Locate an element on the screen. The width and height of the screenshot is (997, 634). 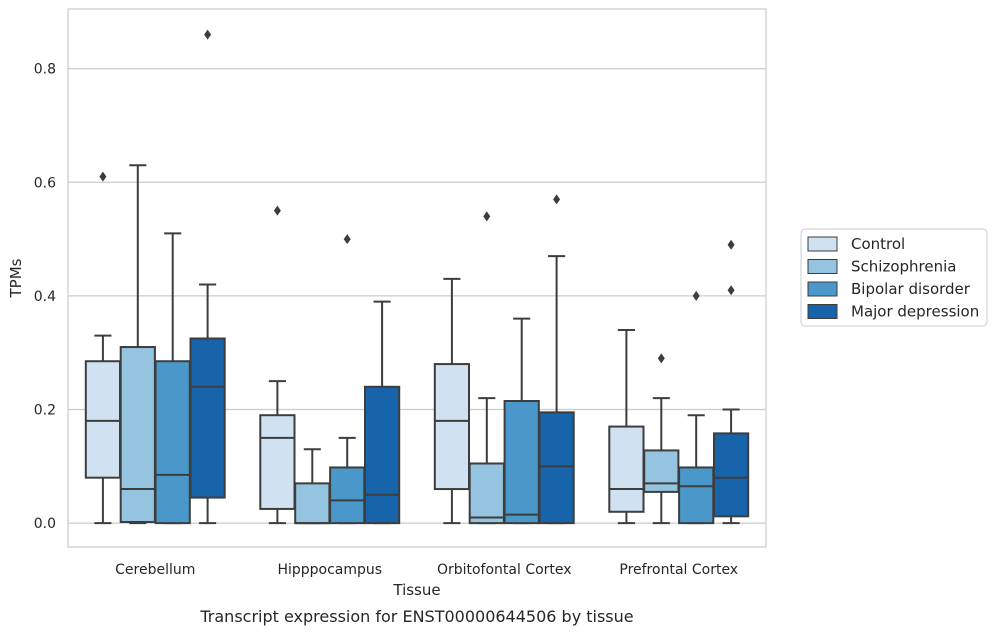
y-axis-label: TPMs is located at coordinates (16, 278).